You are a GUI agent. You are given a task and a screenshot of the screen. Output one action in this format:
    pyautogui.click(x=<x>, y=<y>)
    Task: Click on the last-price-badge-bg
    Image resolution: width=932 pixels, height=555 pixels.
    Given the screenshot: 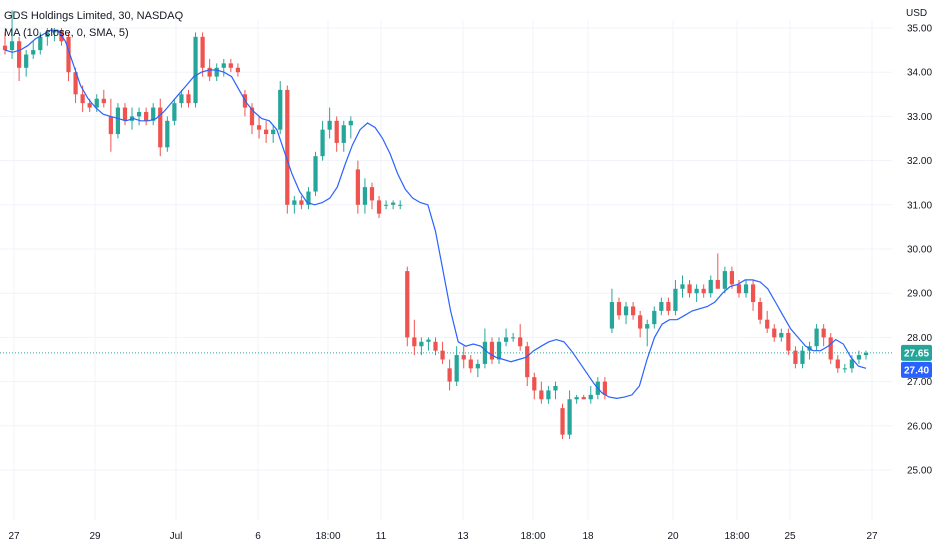 What is the action you would take?
    pyautogui.click(x=916, y=352)
    